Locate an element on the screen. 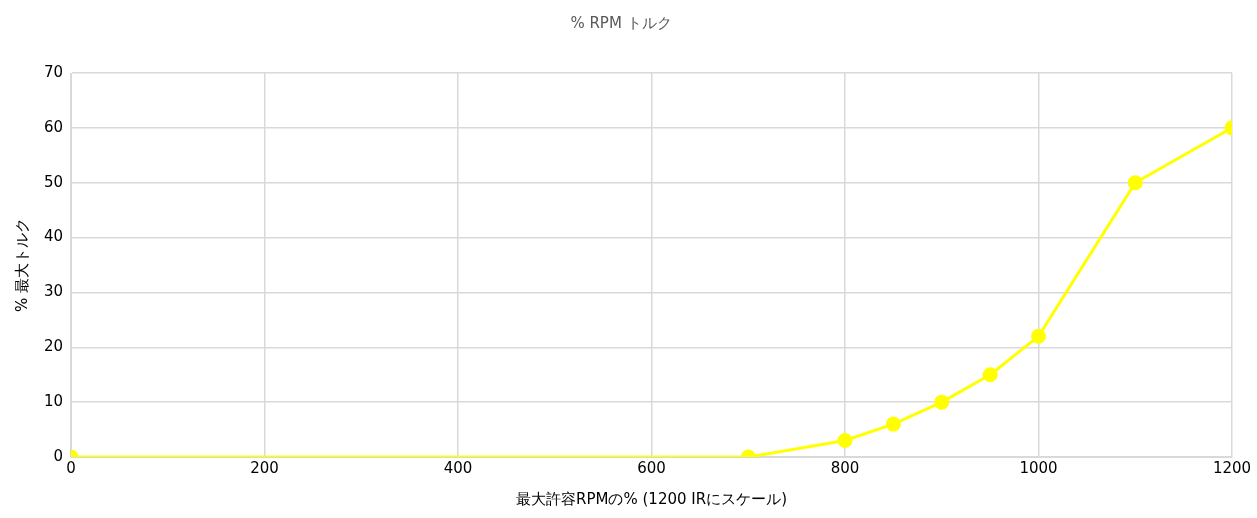 Image resolution: width=1257 pixels, height=518 pixels. y-tick-label: 30 is located at coordinates (53, 291).